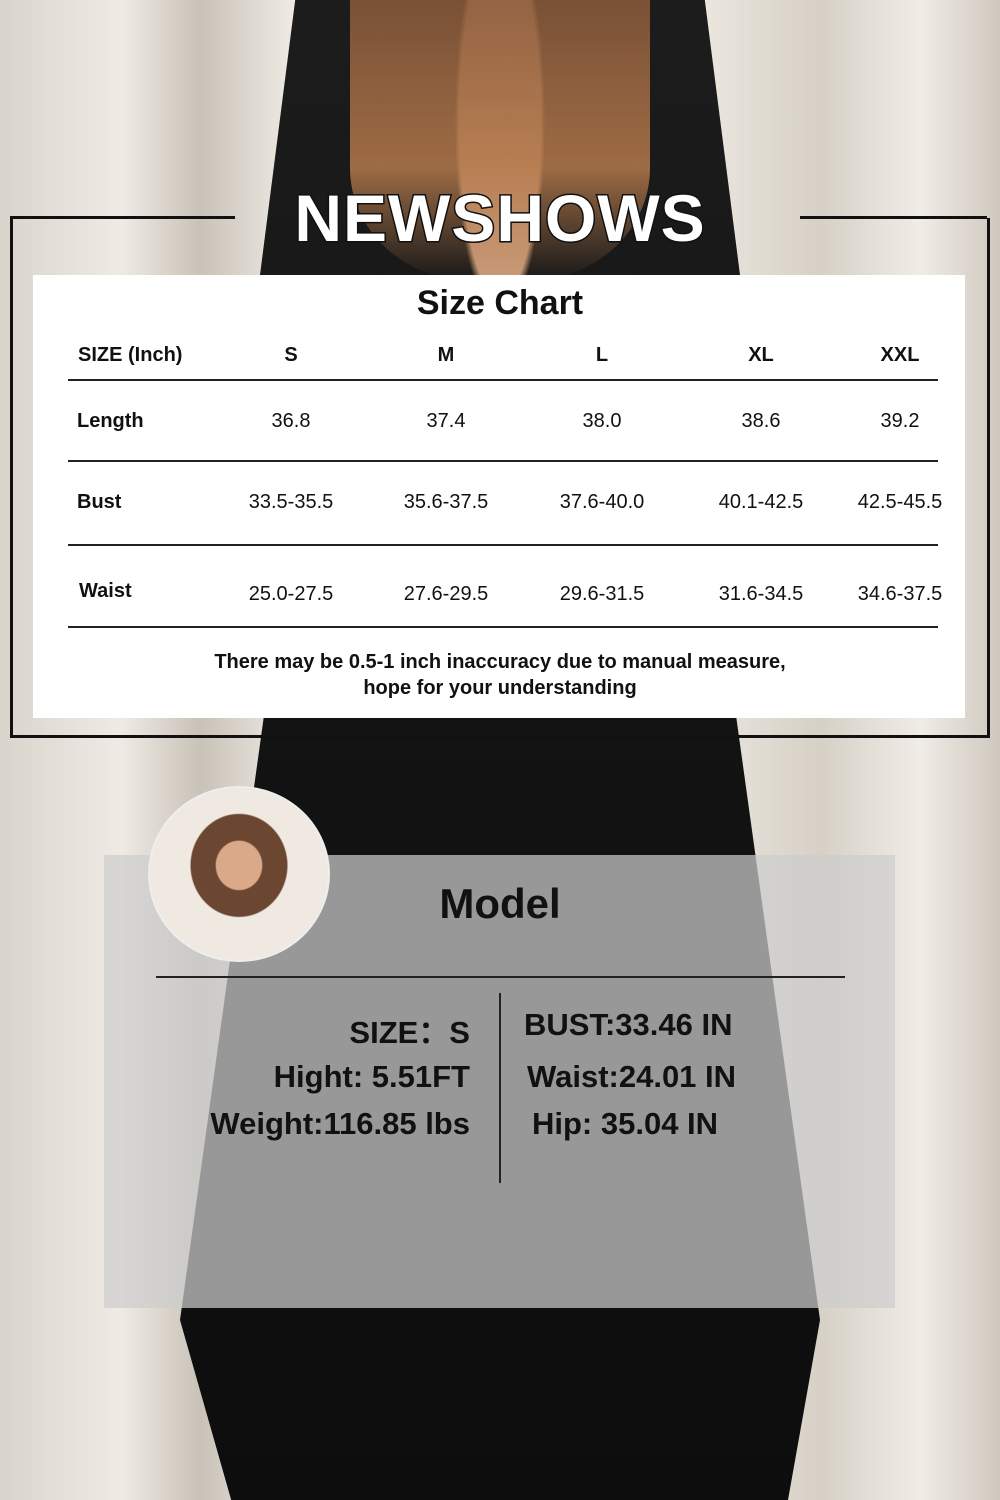 This screenshot has height=1500, width=1000. I want to click on row-label-bust: Bust, so click(99, 502).